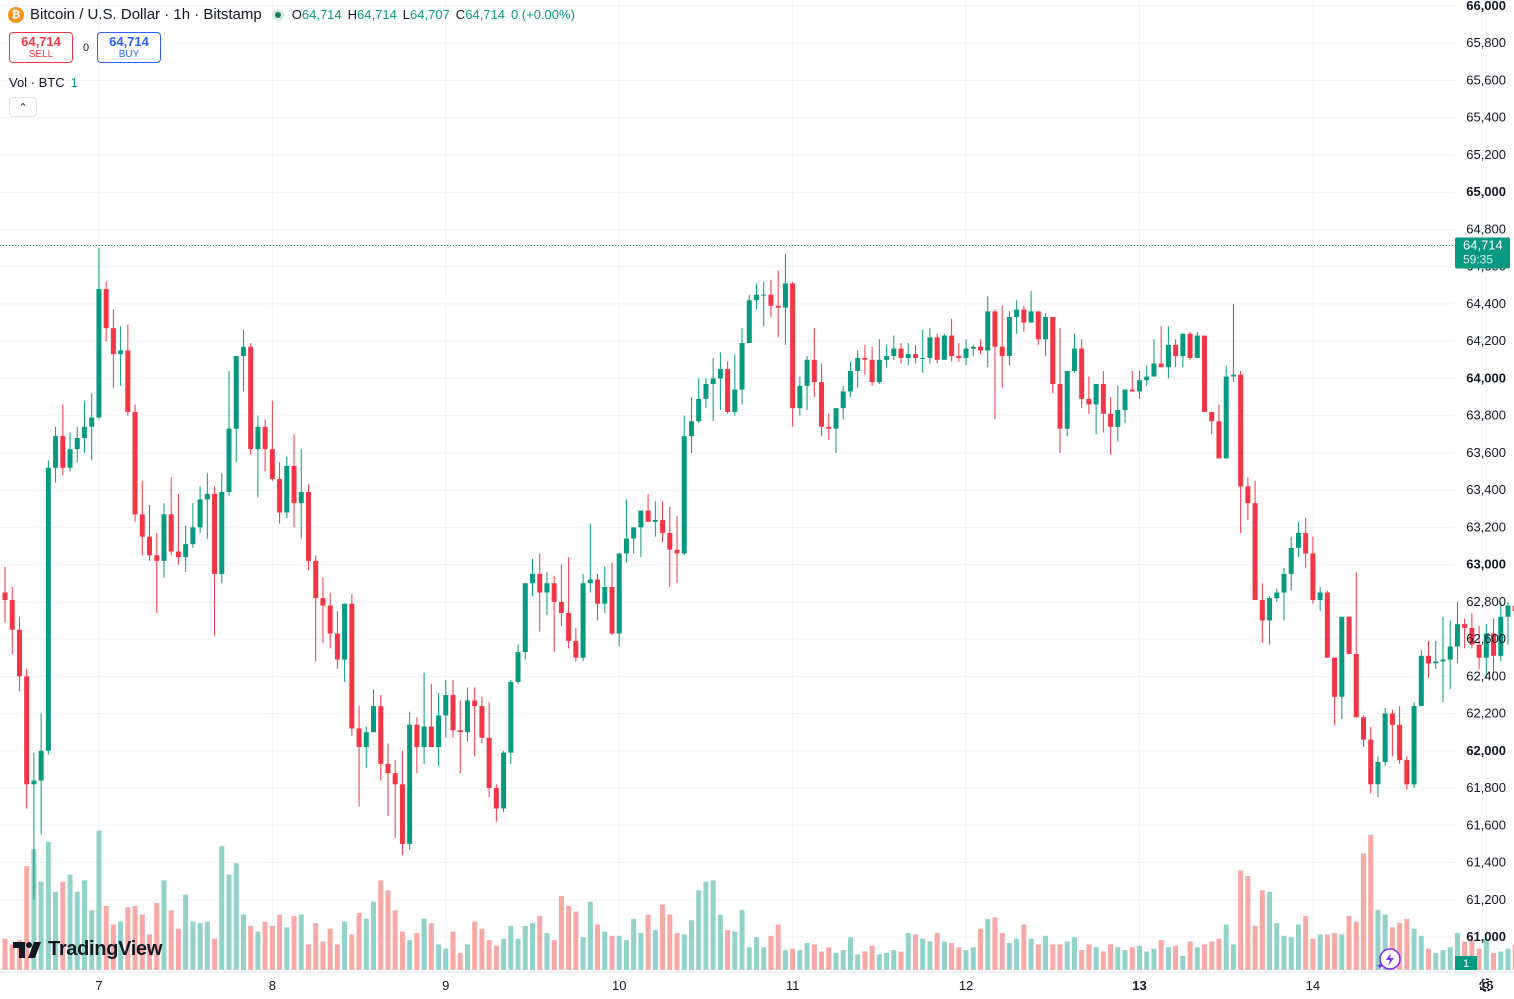 The image size is (1514, 999). I want to click on tradingview-logo: TradingView, so click(87, 949).